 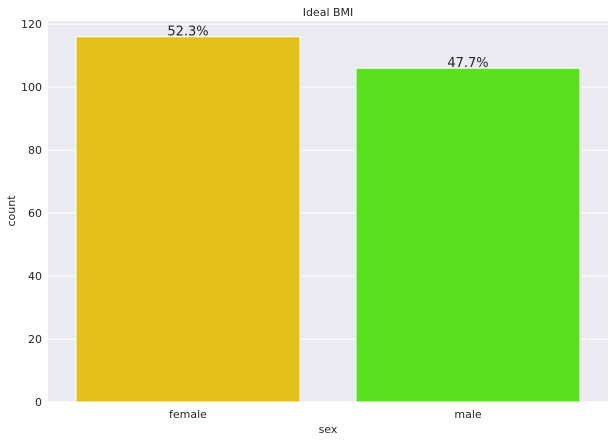 What do you see at coordinates (467, 63) in the screenshot?
I see `data-label-male: 47.7%` at bounding box center [467, 63].